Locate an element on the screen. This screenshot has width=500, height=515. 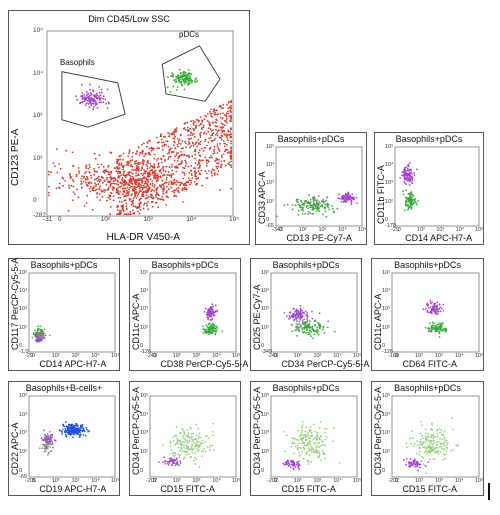
plot-axes is located at coordinates (435, 312).